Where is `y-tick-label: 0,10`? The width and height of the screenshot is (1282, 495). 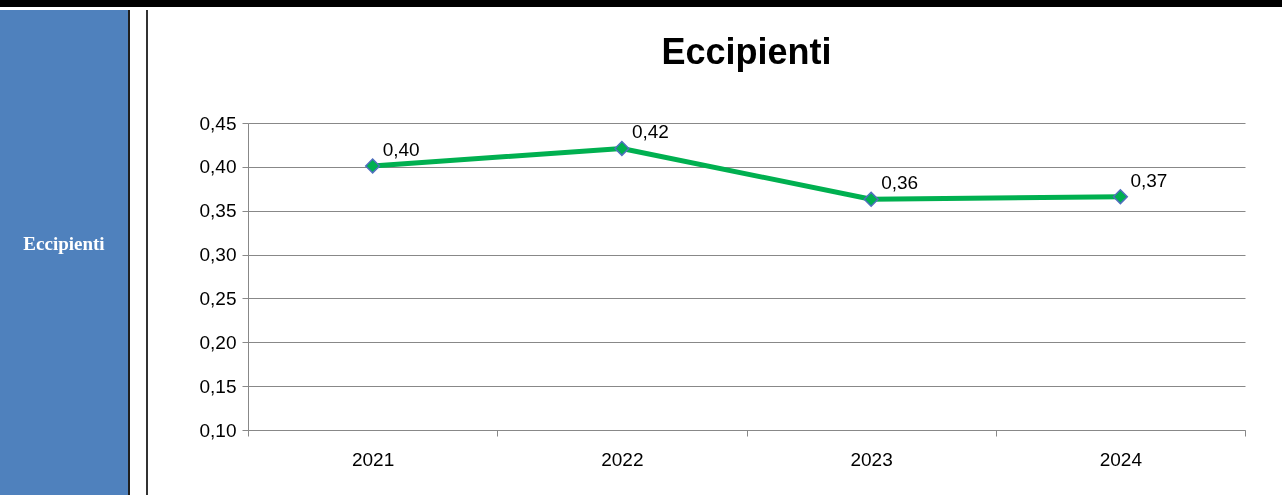
y-tick-label: 0,10 is located at coordinates (218, 430).